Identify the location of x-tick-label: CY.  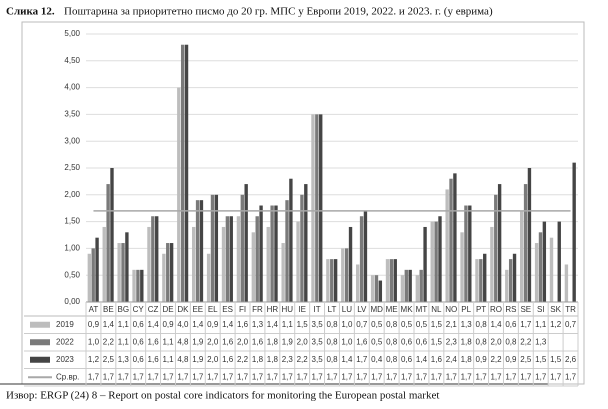
(139, 309).